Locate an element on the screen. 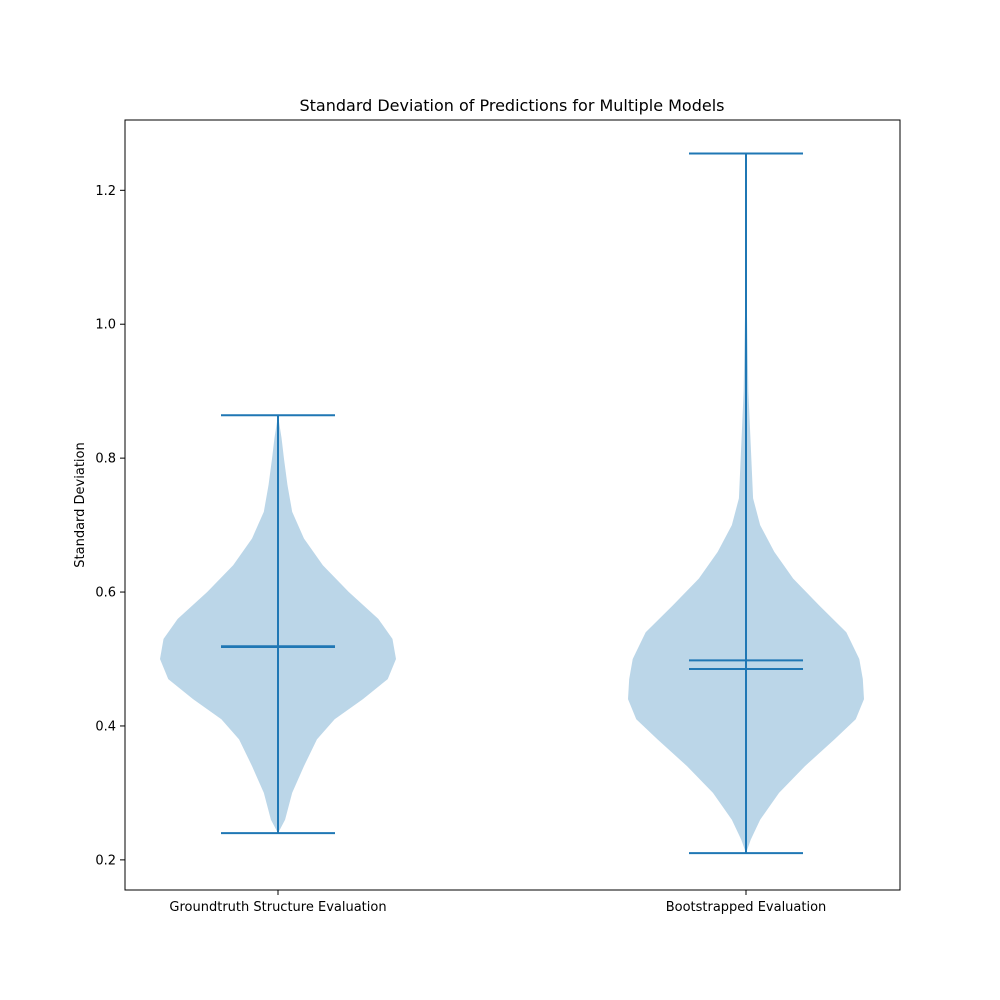 The height and width of the screenshot is (1000, 1000). y-tick-label: 1.2 is located at coordinates (105, 191).